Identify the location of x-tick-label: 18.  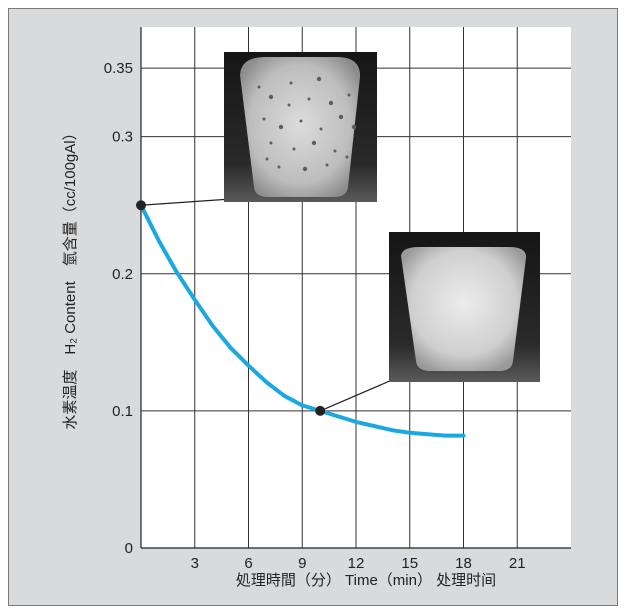
(463, 563).